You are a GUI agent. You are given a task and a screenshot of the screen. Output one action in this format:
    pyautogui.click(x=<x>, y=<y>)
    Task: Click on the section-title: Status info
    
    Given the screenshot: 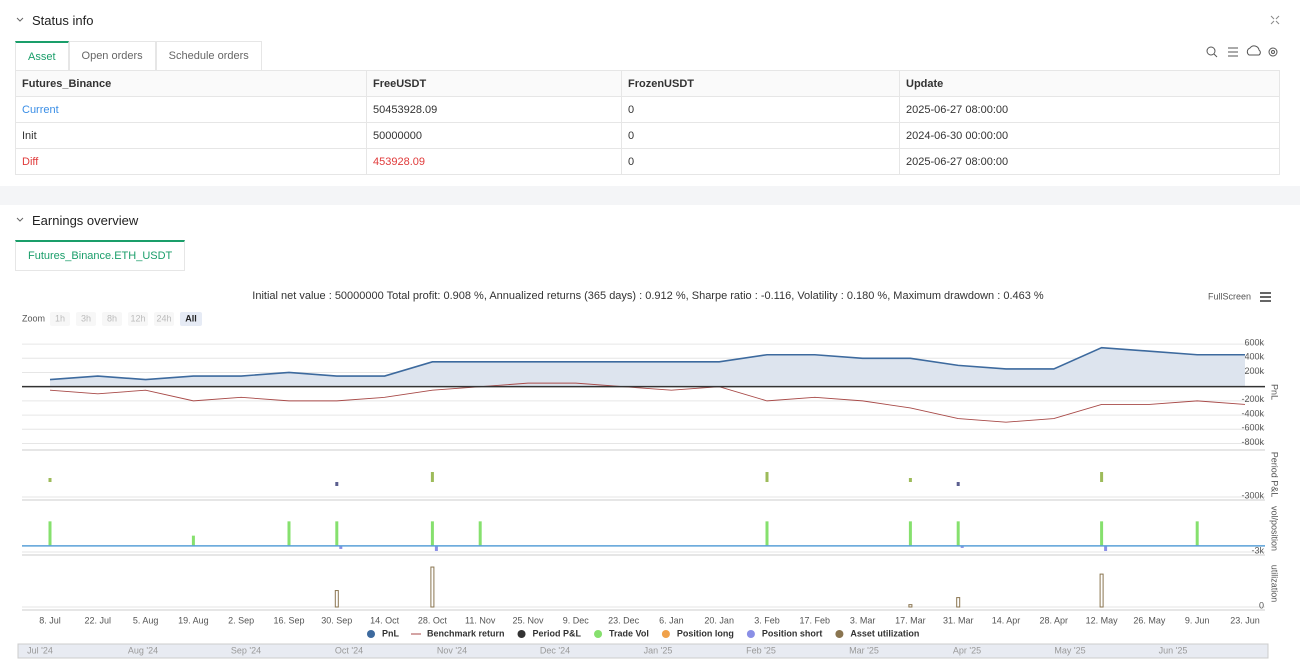 What is the action you would take?
    pyautogui.click(x=63, y=20)
    